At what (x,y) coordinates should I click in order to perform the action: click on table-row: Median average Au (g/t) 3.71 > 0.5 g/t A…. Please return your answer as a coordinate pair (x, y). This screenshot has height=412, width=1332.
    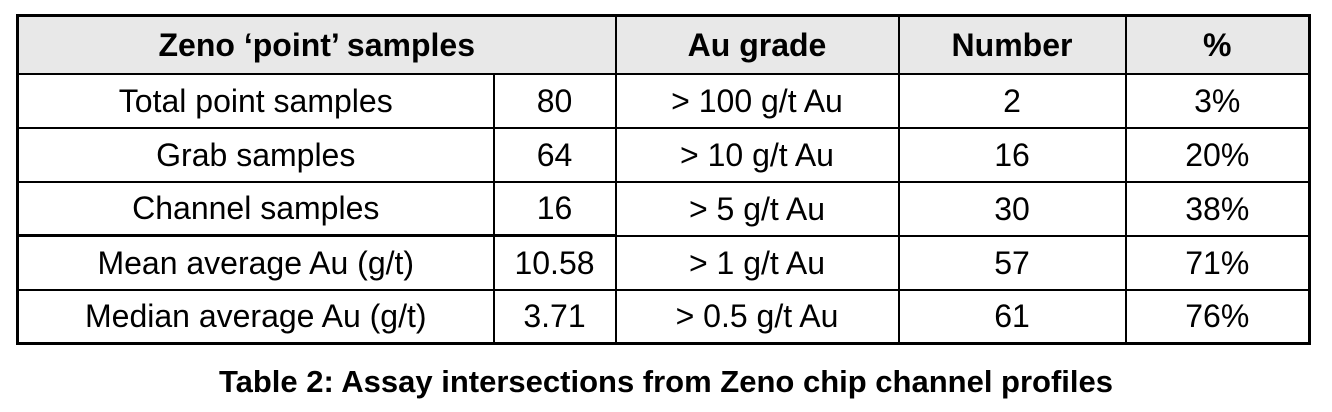
    Looking at the image, I should click on (663, 316).